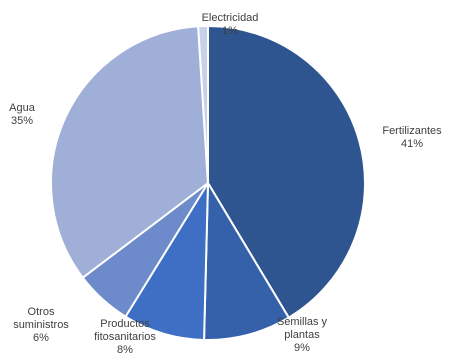 The image size is (449, 361). Describe the element at coordinates (247, 260) in the screenshot. I see `slice-semillas-y-plantas` at that location.